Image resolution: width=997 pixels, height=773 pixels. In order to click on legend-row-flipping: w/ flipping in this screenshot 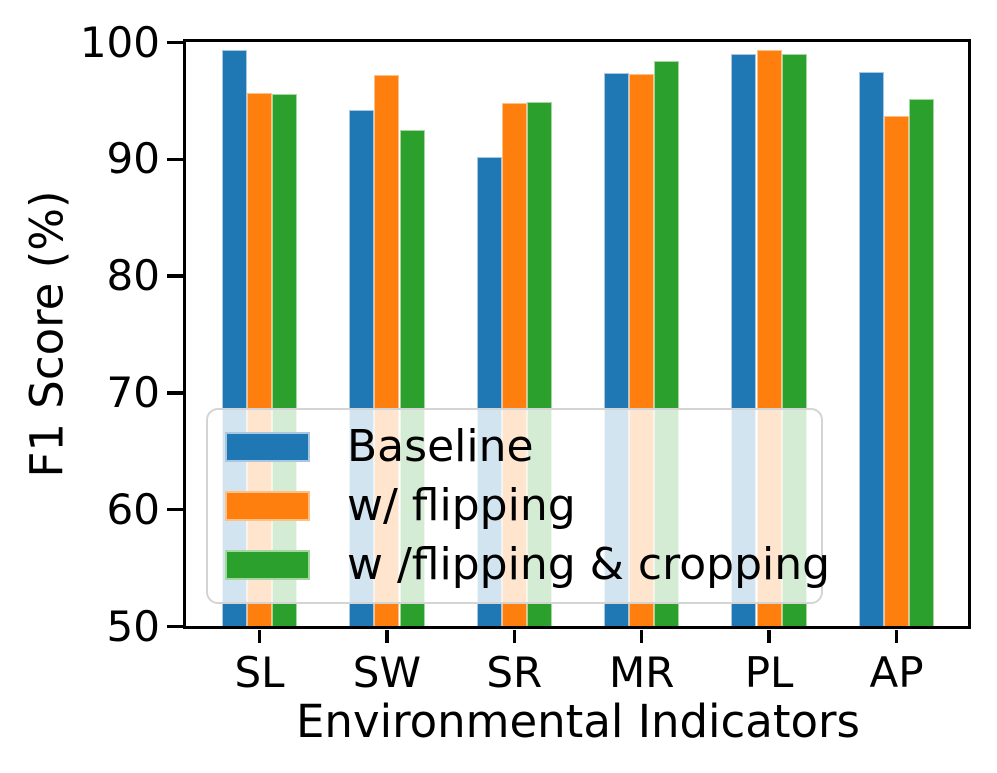, I will do `click(523, 506)`.